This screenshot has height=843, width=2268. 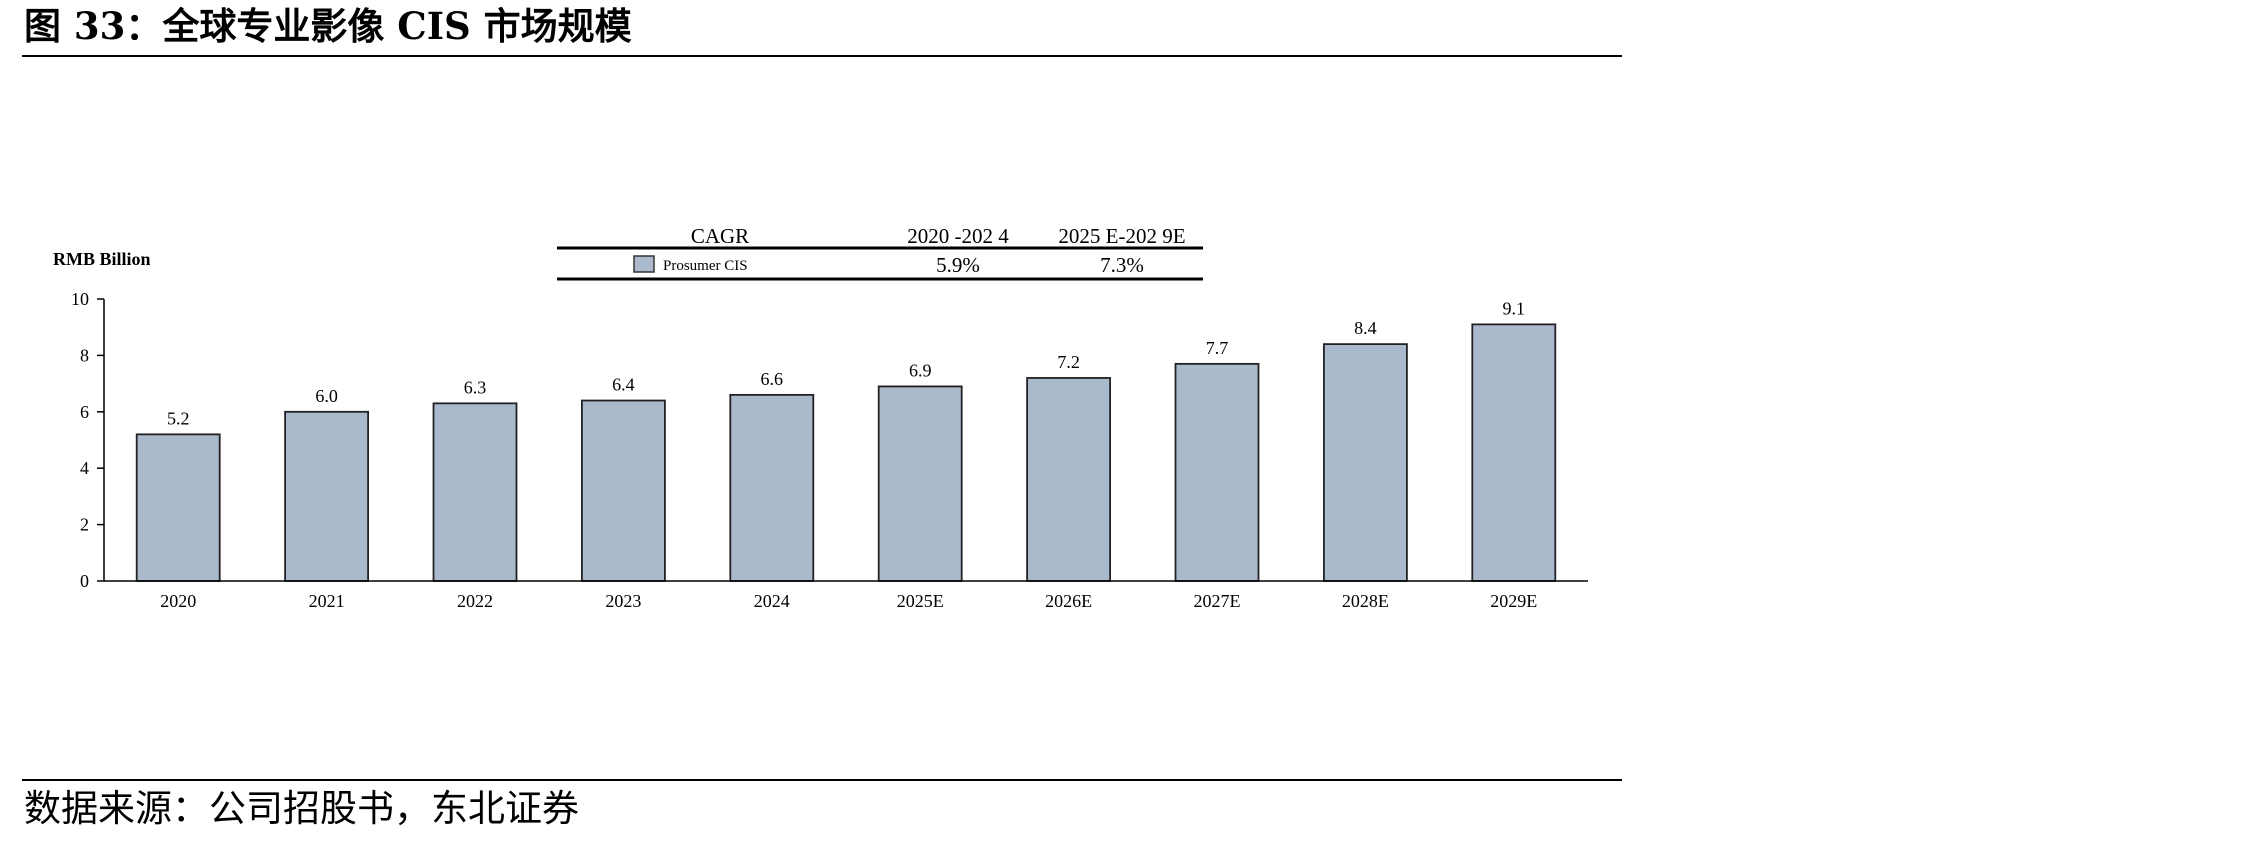 I want to click on x-tick-label: 2025E, so click(x=920, y=601).